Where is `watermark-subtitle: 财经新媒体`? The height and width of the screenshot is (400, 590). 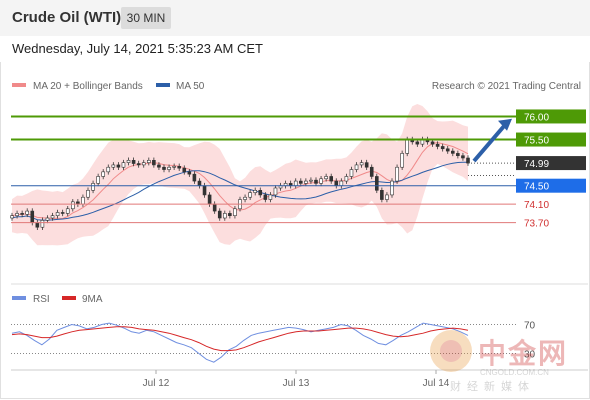
watermark-subtitle: 财经新媒体 is located at coordinates (492, 387).